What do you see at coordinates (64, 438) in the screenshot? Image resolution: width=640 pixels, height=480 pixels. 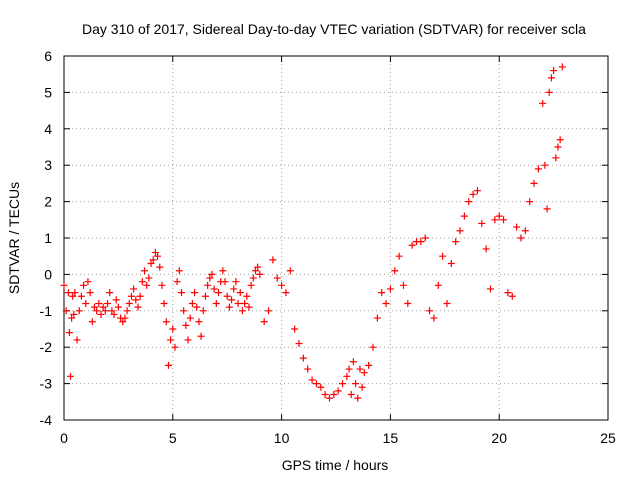 I see `x-tick-label: 0` at bounding box center [64, 438].